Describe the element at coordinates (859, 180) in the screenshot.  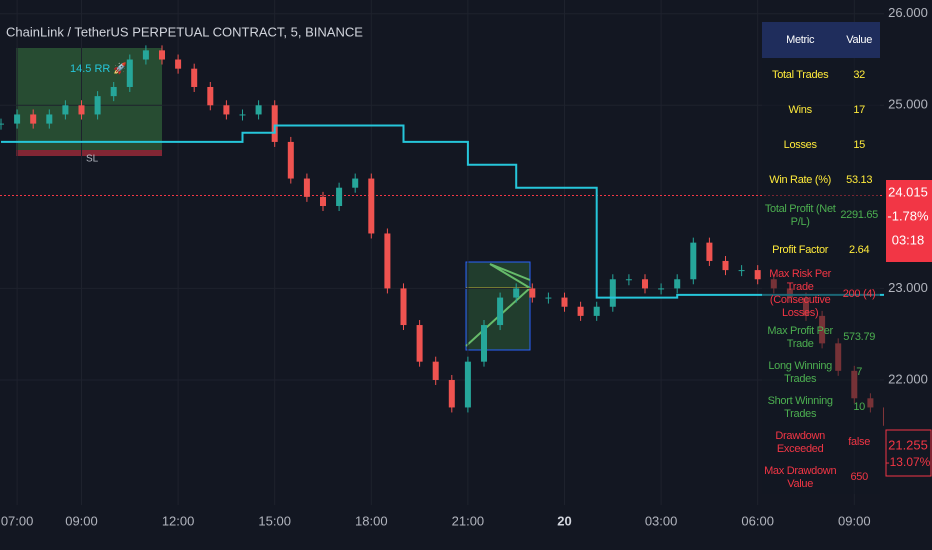
I see `value-cell: 53.13` at that location.